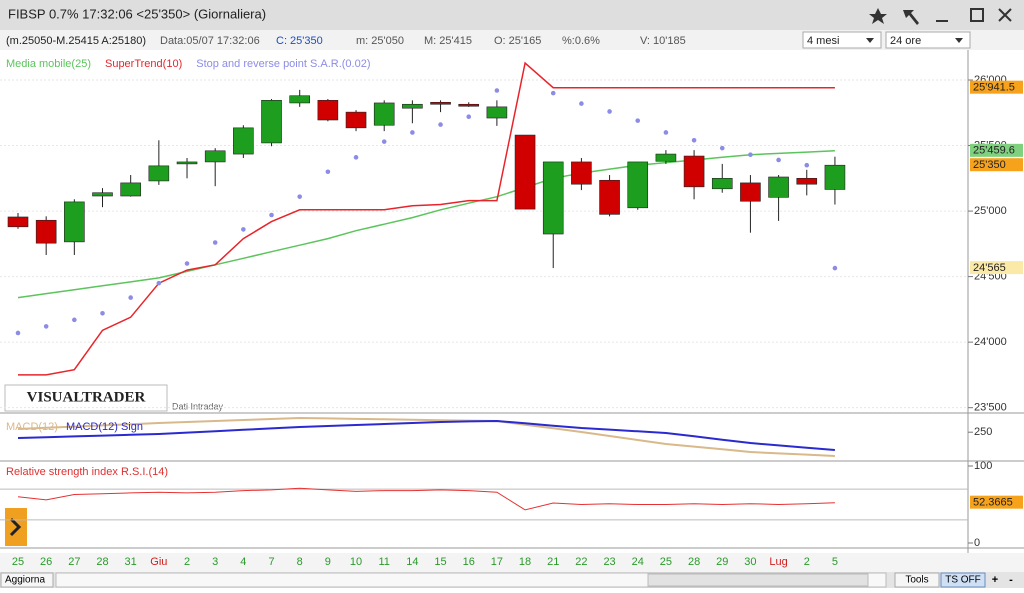 The image size is (1024, 593). I want to click on x-tick-label: 4, so click(243, 562).